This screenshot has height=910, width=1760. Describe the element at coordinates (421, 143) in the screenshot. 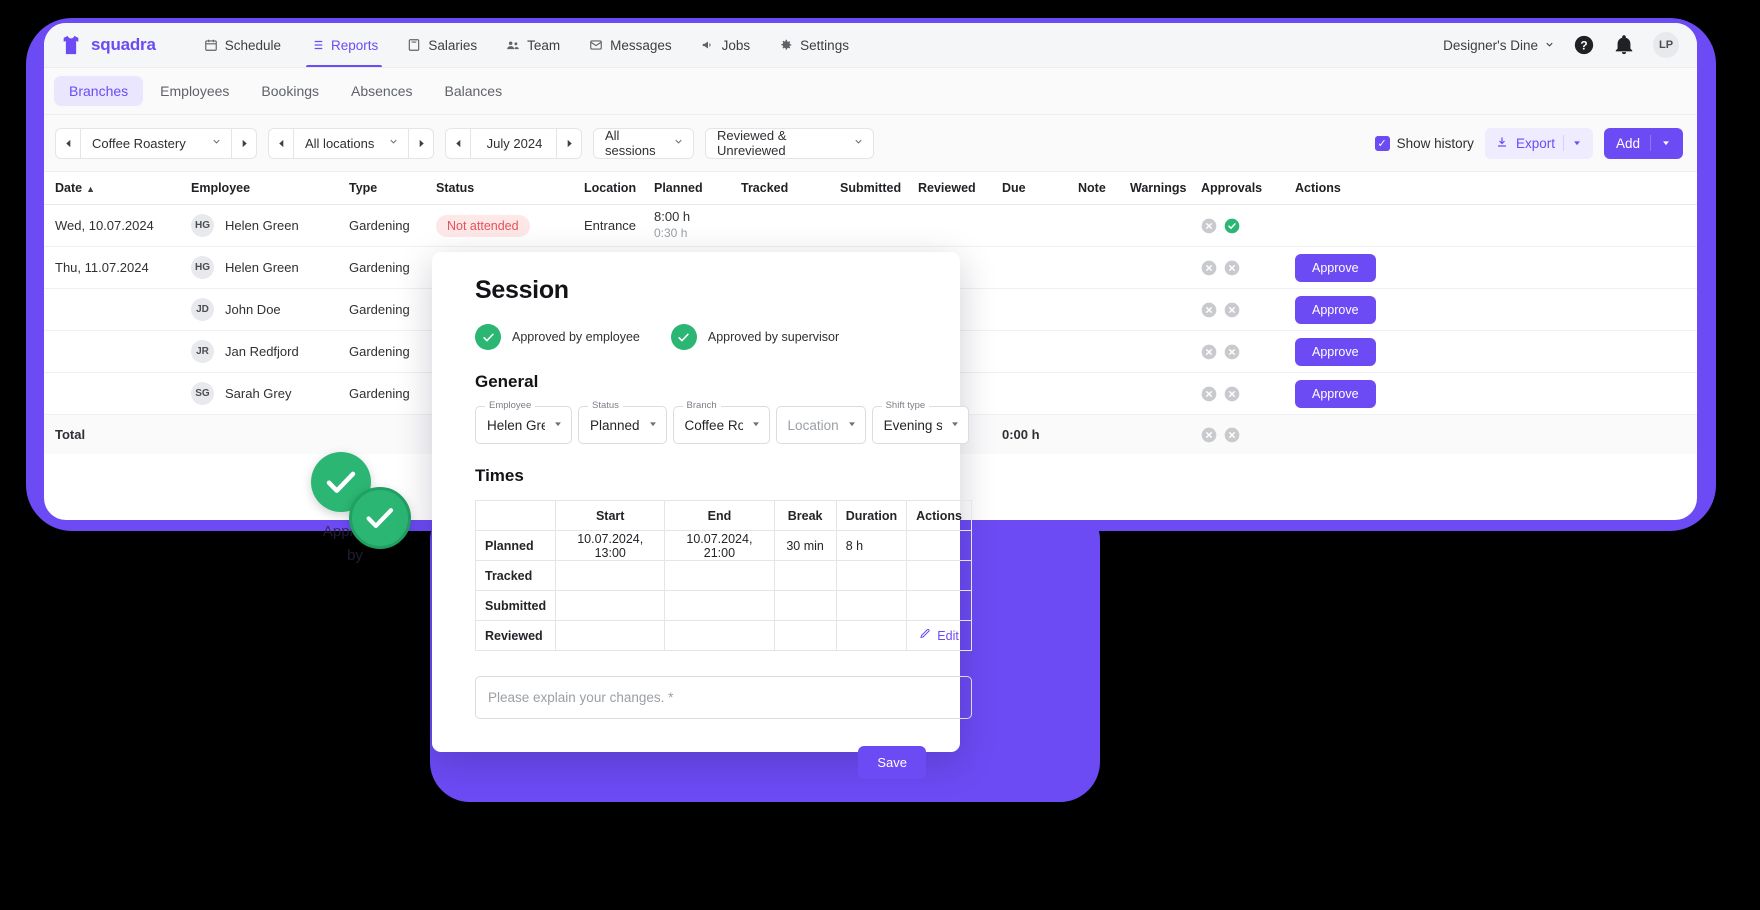

I see `location-next-button` at that location.